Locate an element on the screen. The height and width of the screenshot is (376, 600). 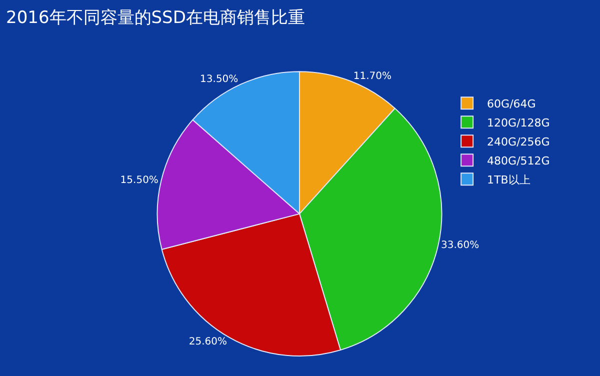
data-label: 11.70% is located at coordinates (372, 76).